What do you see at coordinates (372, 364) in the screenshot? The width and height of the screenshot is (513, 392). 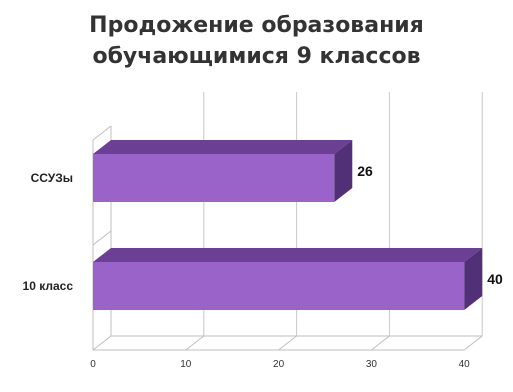 I see `x-tick-label: 30` at bounding box center [372, 364].